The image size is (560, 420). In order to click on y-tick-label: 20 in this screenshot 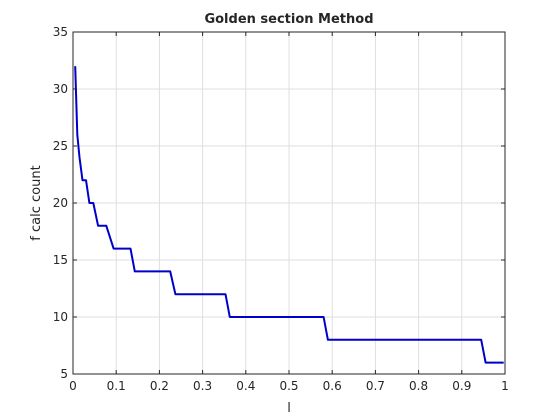, I will do `click(60, 203)`.